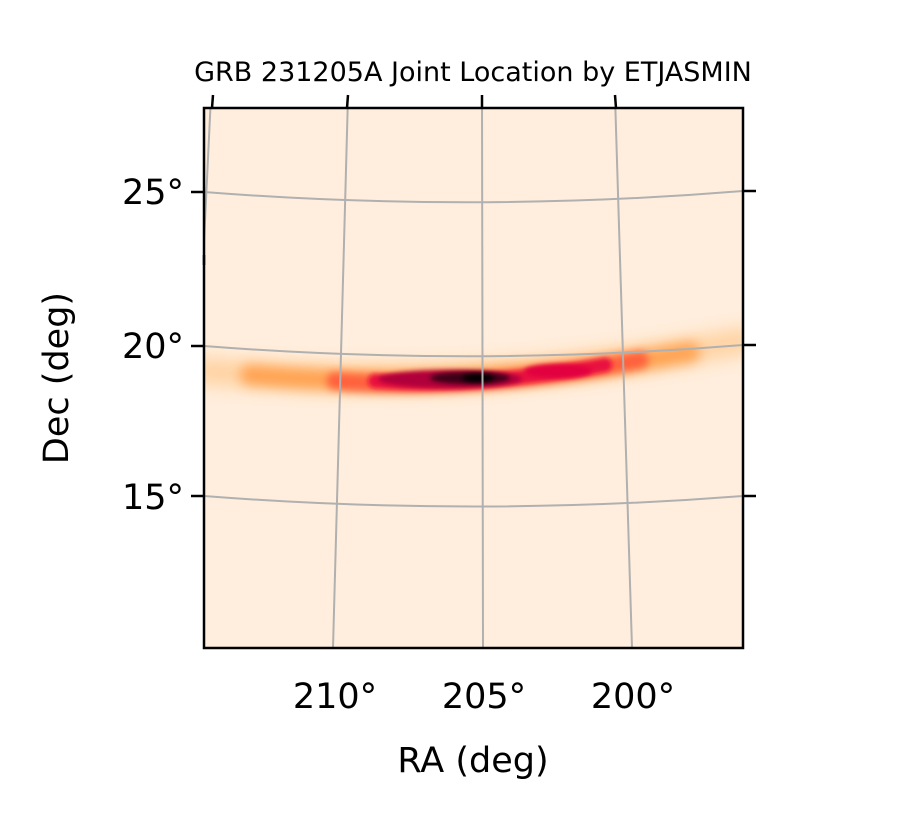  I want to click on x-tick-label-200: 200°, so click(633, 697).